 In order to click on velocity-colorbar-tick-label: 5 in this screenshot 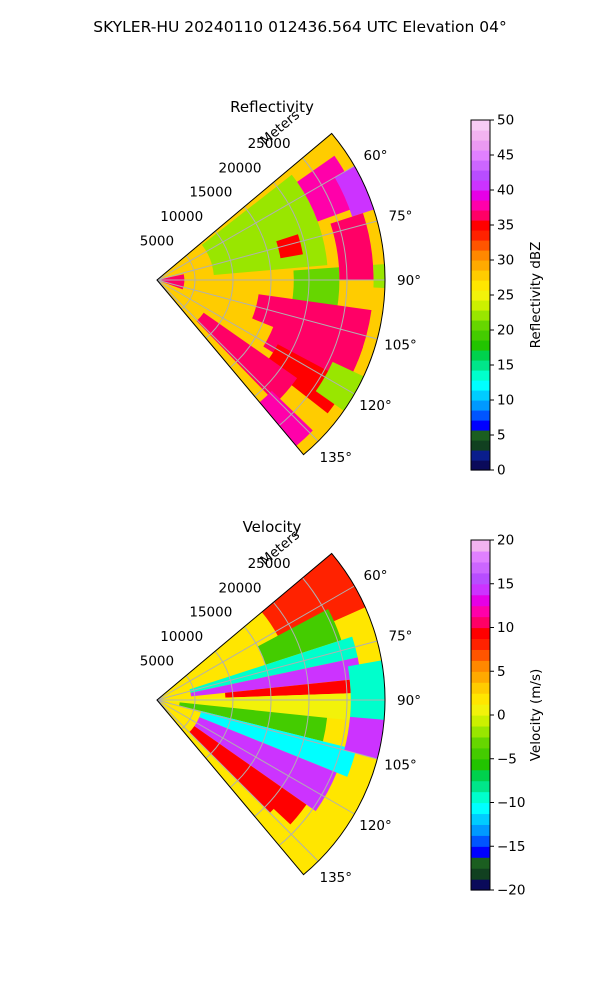, I will do `click(501, 672)`.